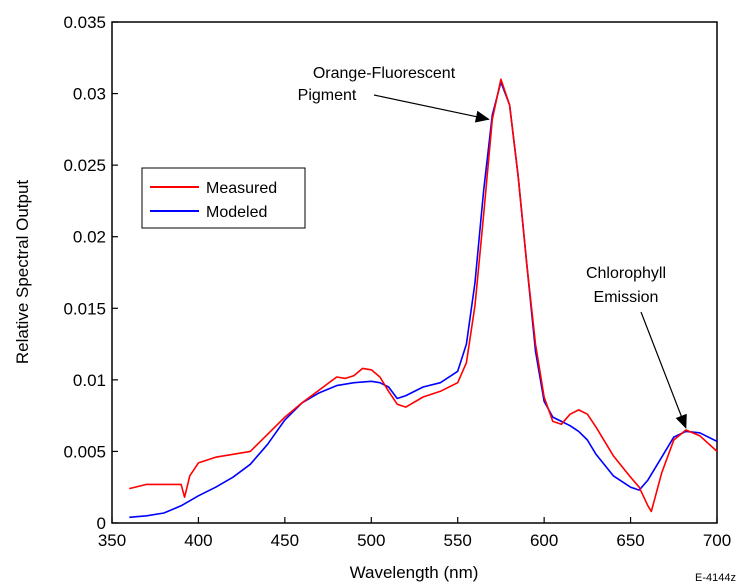 This screenshot has width=740, height=584. I want to click on annotation-chlorophyll-arrow, so click(663, 370).